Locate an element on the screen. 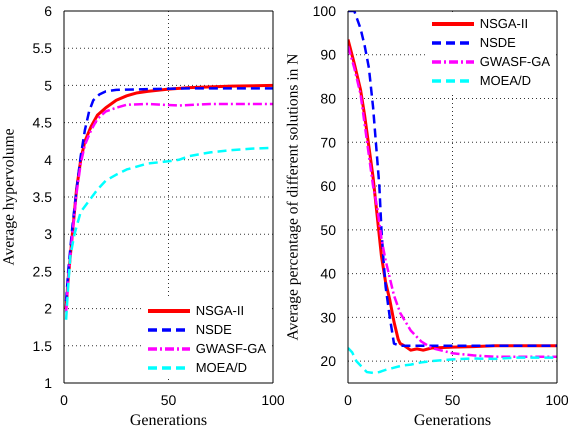 This screenshot has height=445, width=573. y-tick-label: 90 is located at coordinates (328, 54).